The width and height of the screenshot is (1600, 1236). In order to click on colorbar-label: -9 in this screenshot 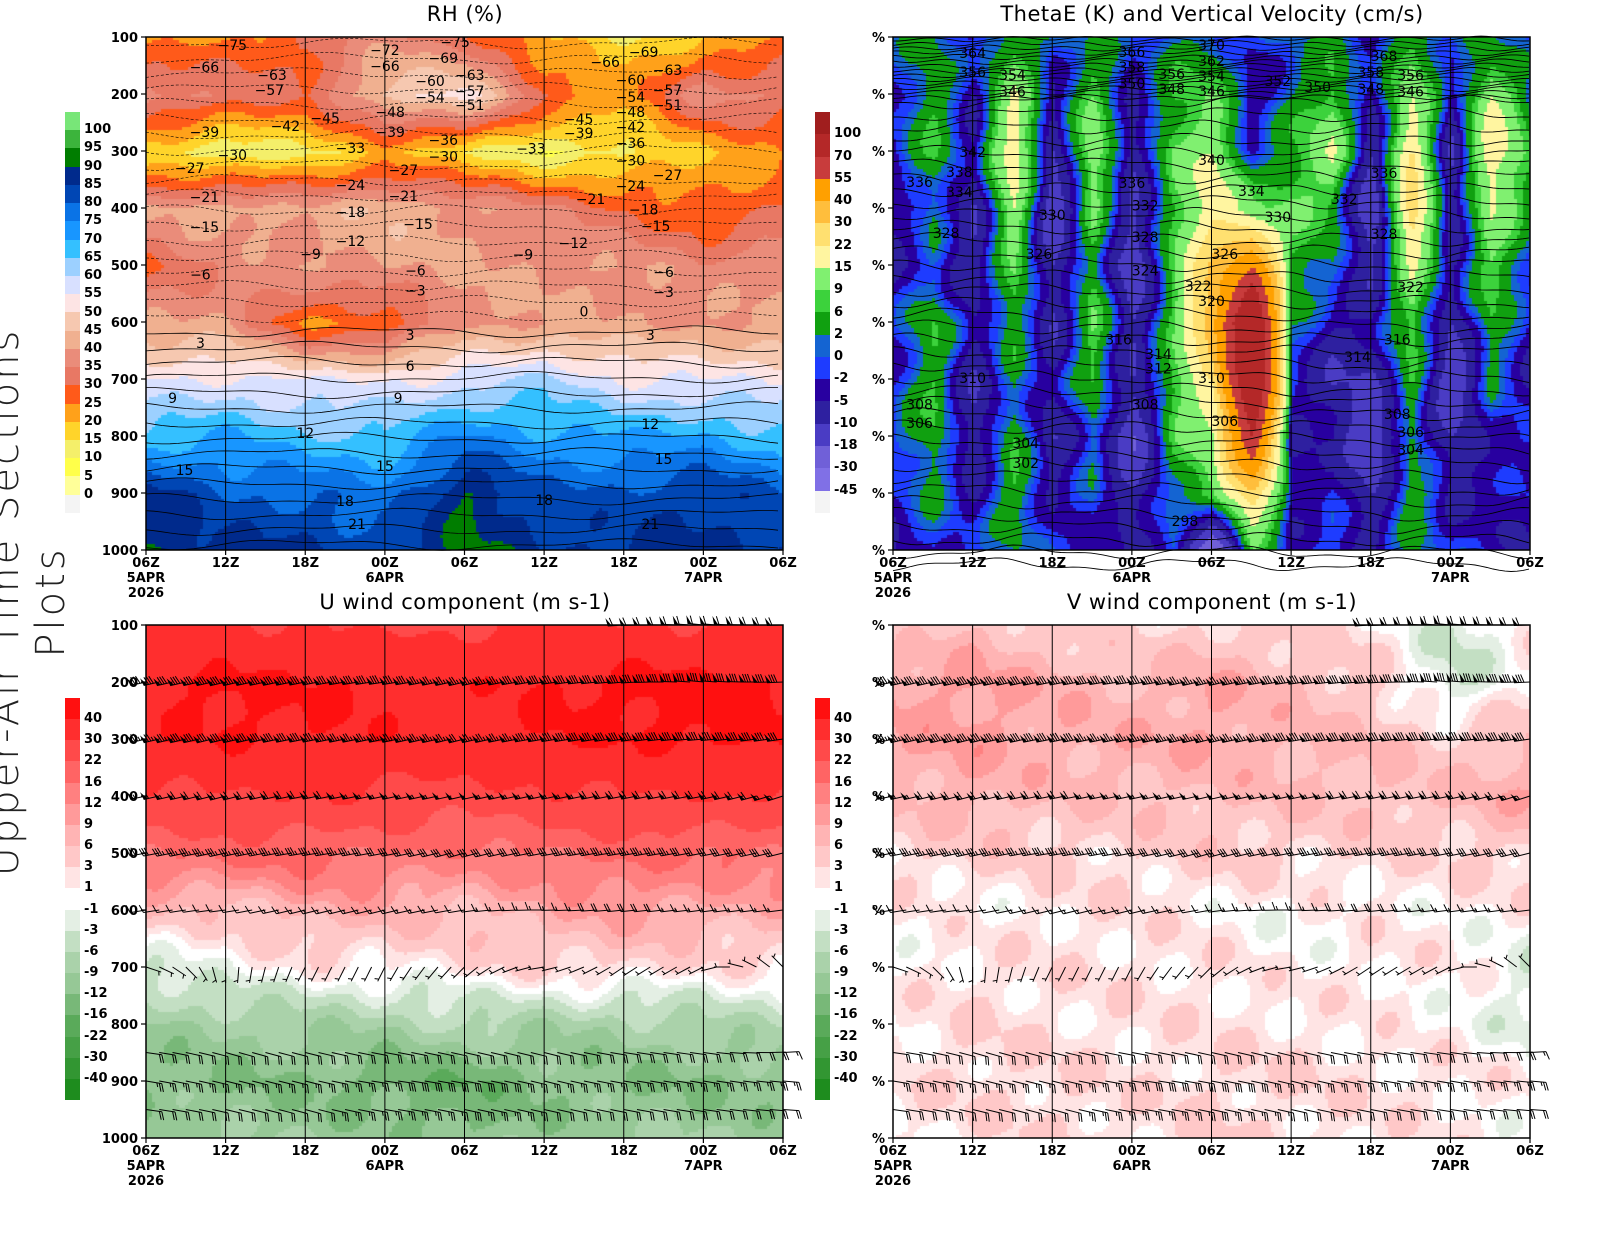, I will do `click(91, 973)`.